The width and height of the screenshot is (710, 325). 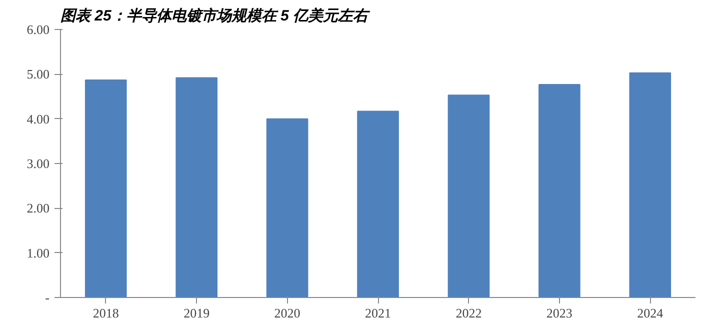 I want to click on y-tick-label: 4.00, so click(x=38, y=118).